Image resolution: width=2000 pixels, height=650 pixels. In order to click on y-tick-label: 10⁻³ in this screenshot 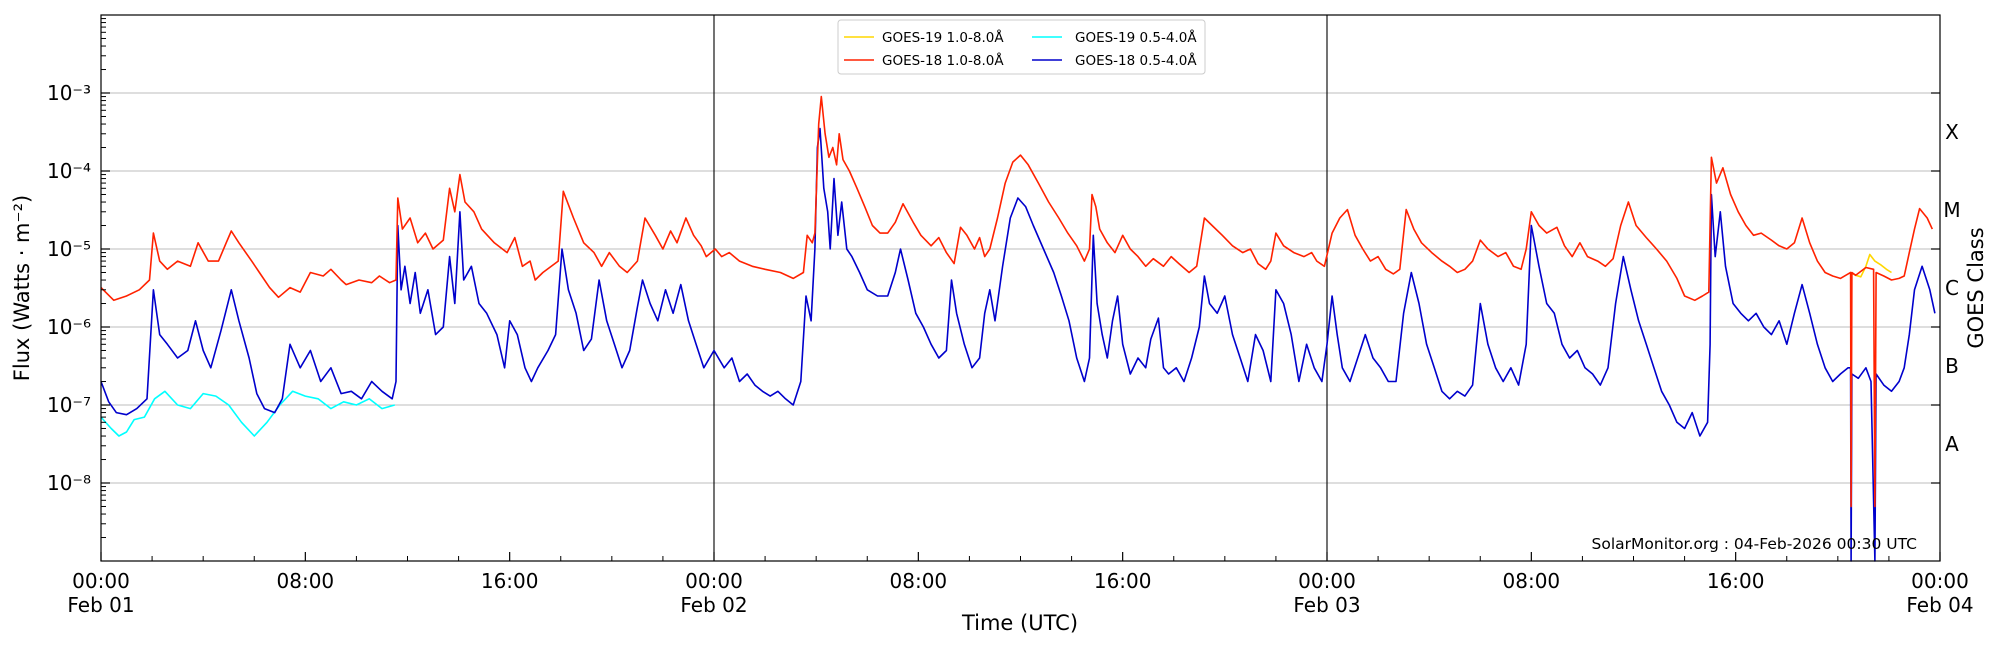, I will do `click(69, 93)`.